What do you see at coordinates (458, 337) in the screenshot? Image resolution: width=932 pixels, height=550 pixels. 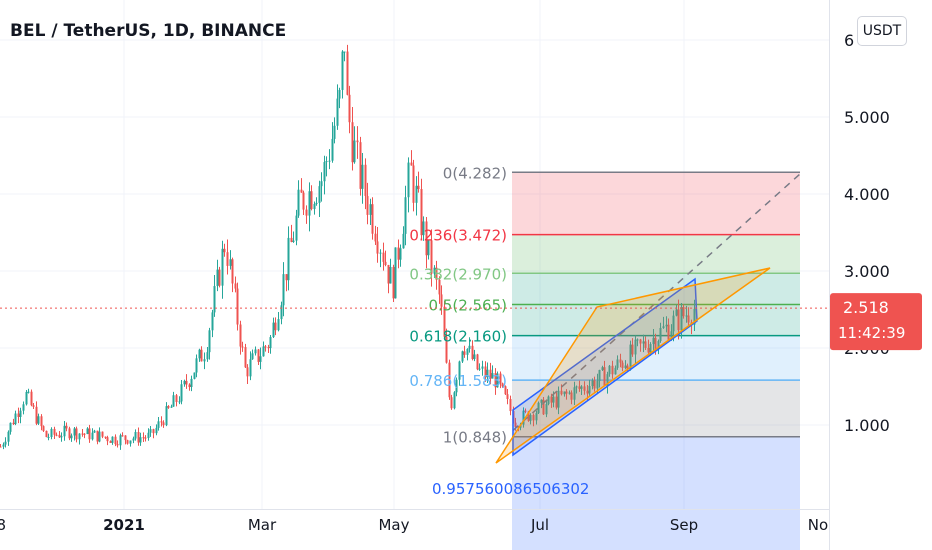 I see `fib-level-label: 0.618(2.160)` at bounding box center [458, 337].